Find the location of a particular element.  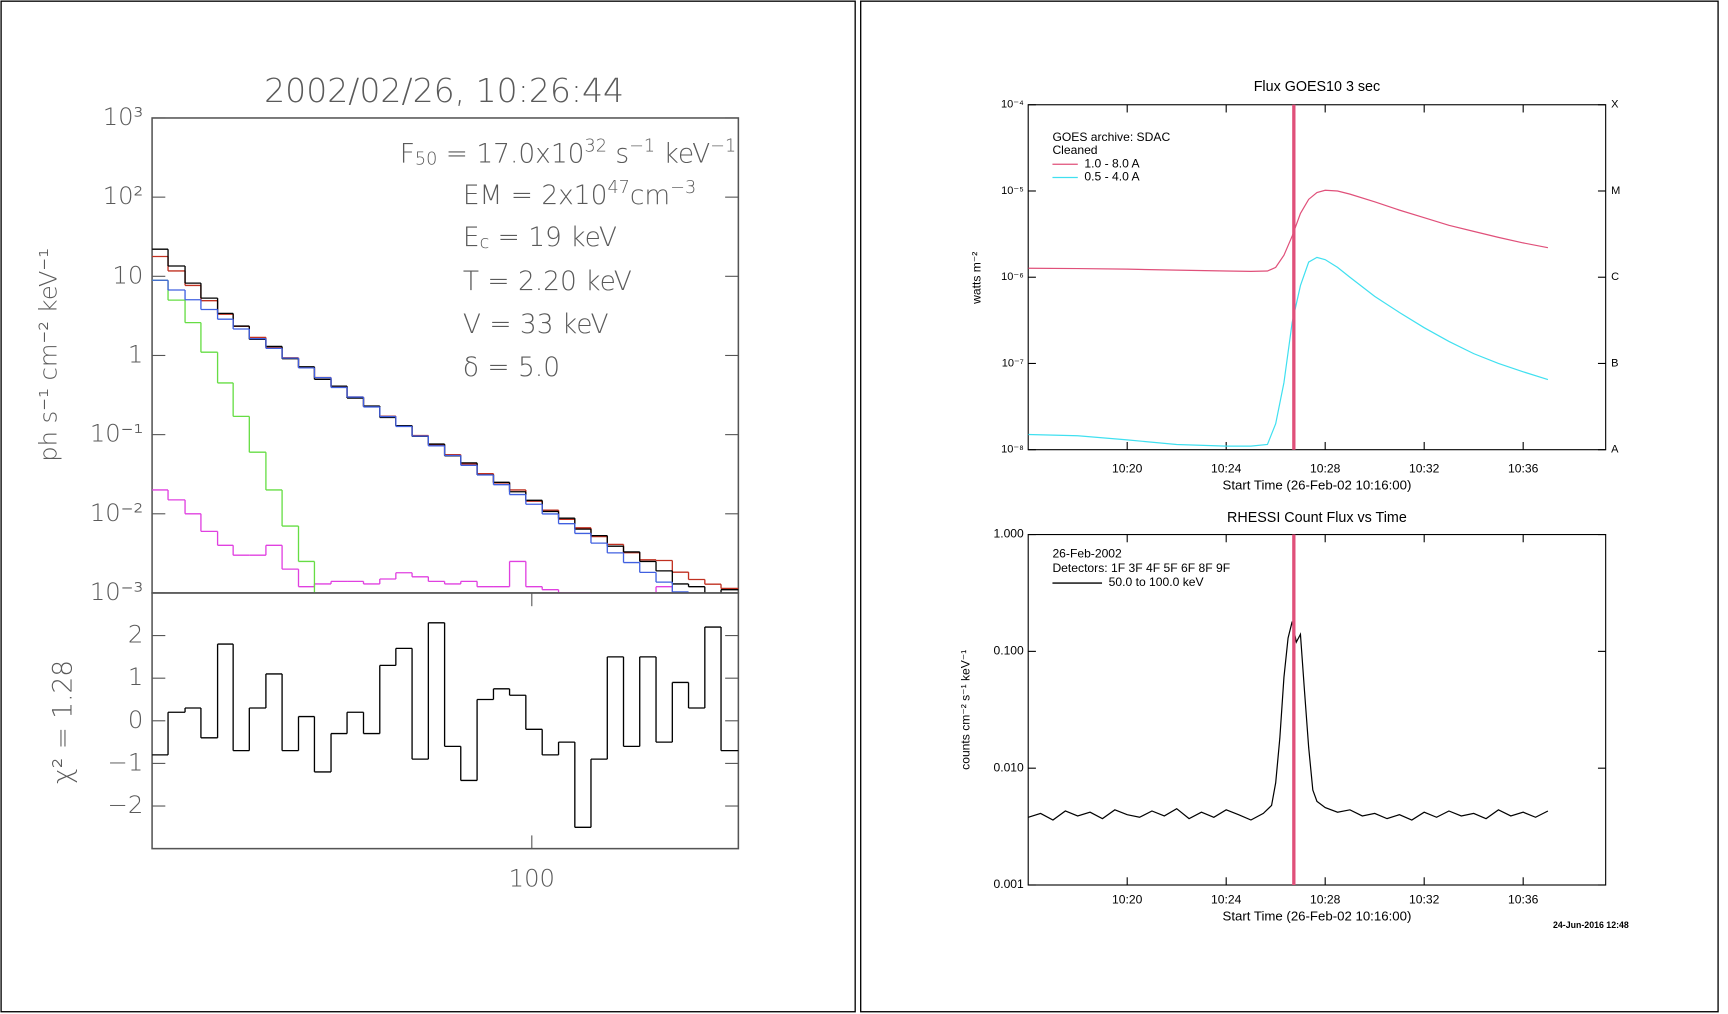

y-tick-label: 0.010 is located at coordinates (1008, 767).